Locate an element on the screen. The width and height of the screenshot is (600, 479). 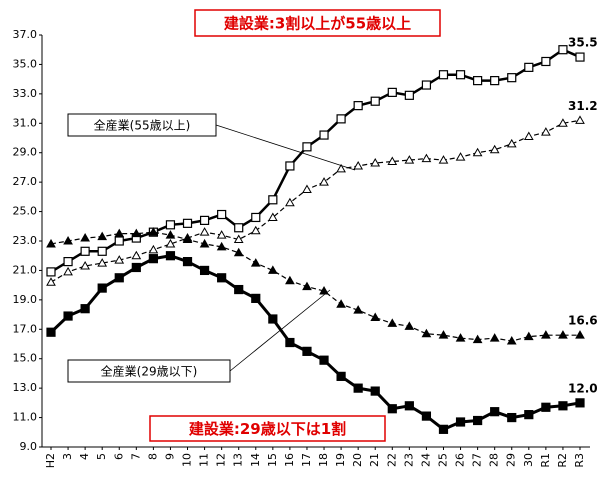
x-tick-label: 23 is located at coordinates (408, 460).